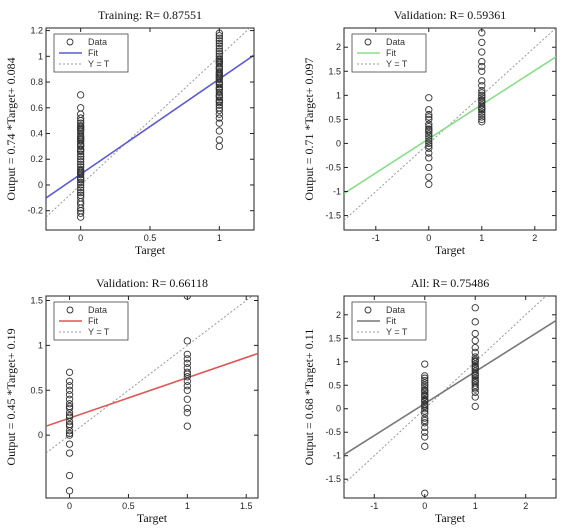  Describe the element at coordinates (424, 506) in the screenshot. I see `x-tick-label: 0` at that location.